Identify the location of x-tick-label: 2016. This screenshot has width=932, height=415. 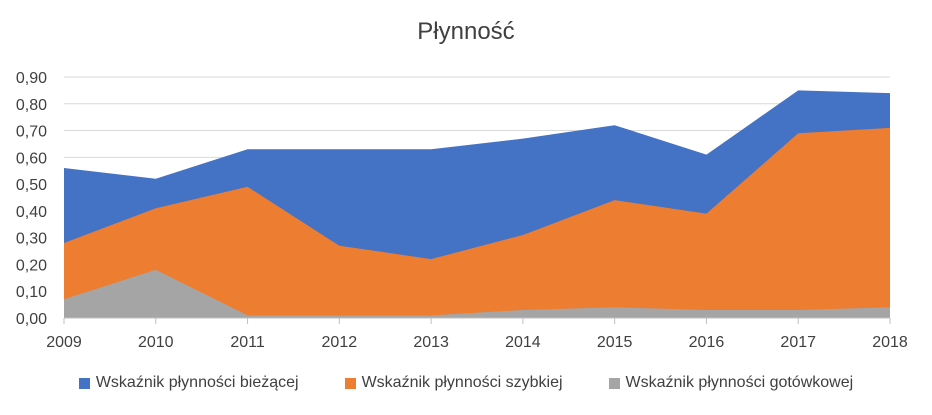
(707, 342).